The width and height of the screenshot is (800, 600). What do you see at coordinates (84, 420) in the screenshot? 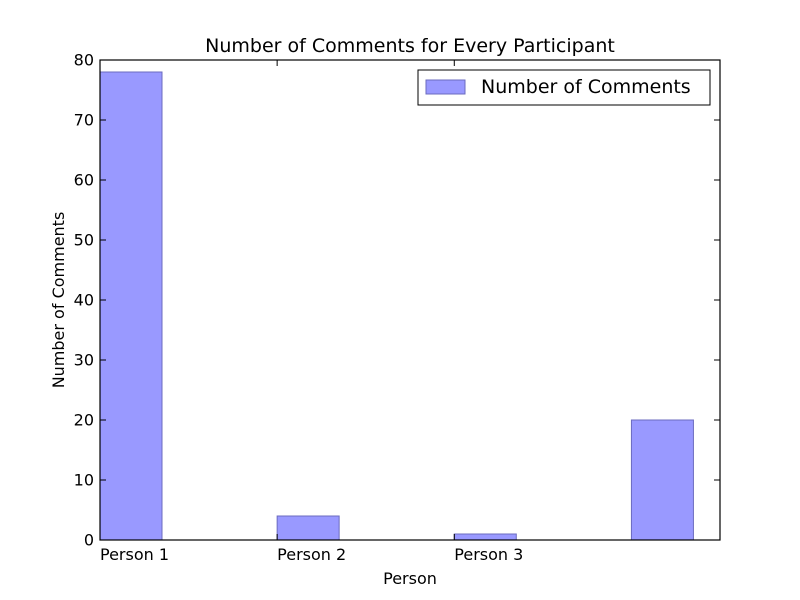
I see `y-tick-label: 20` at bounding box center [84, 420].